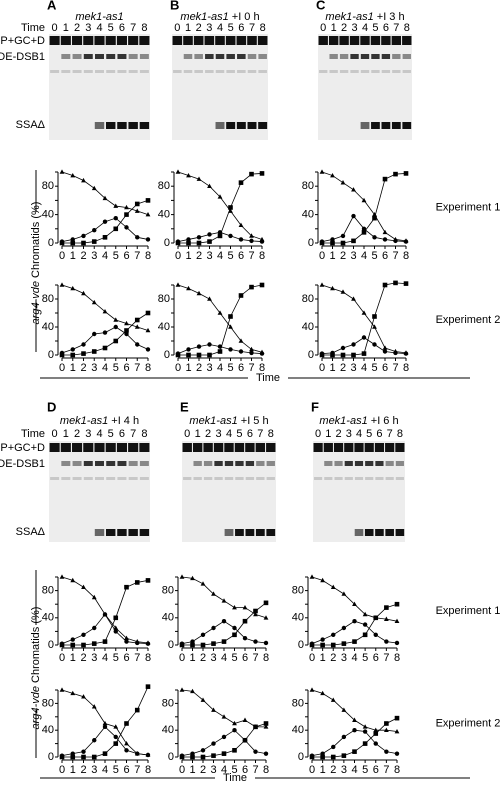  What do you see at coordinates (184, 406) in the screenshot?
I see `panel-letter: E` at bounding box center [184, 406].